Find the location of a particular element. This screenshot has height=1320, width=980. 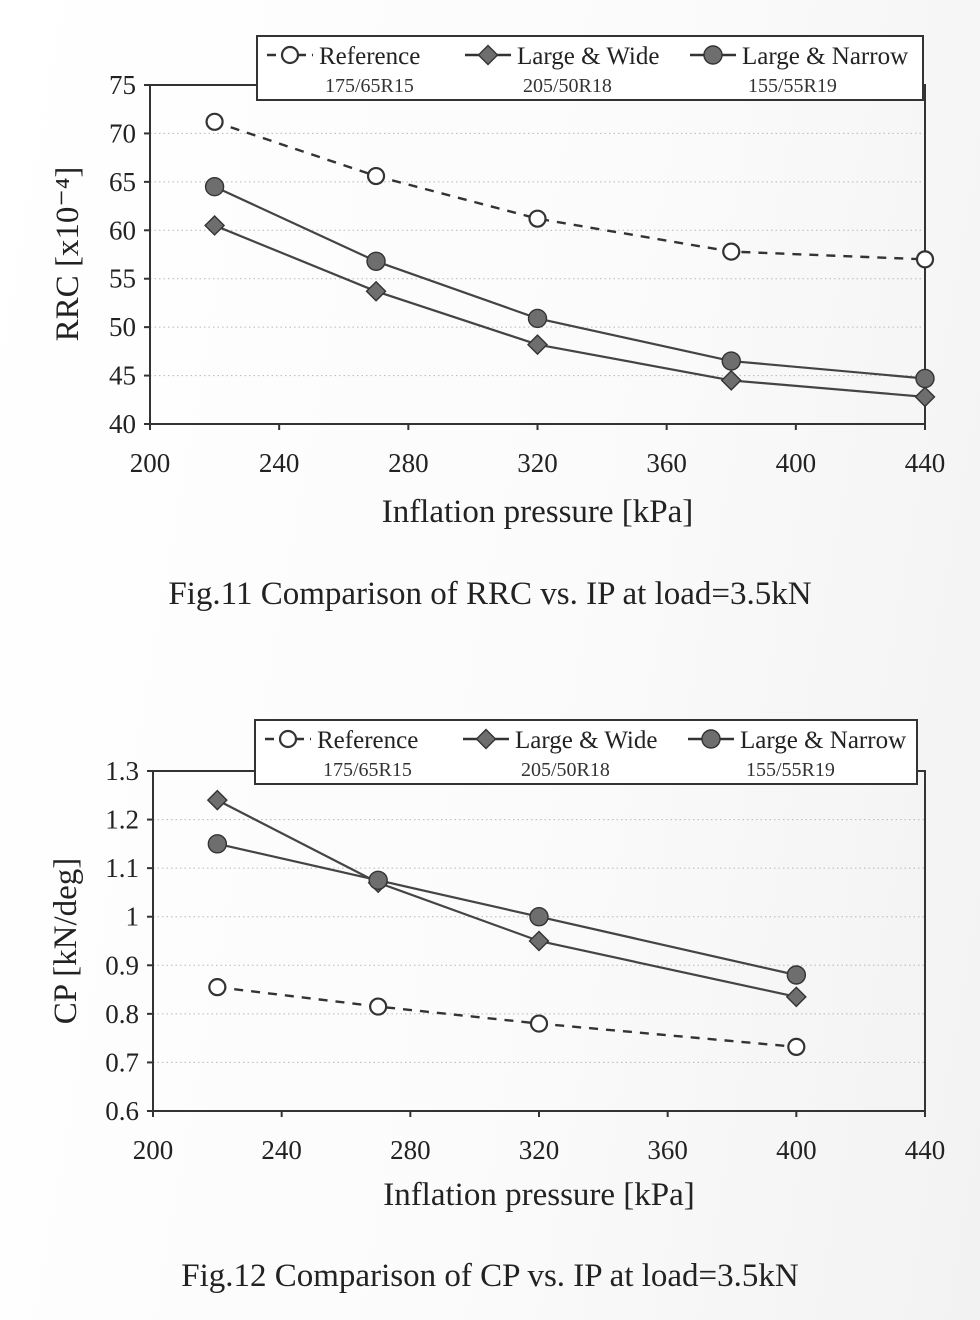

rrc-y-tick-label: 50 is located at coordinates (122, 327).